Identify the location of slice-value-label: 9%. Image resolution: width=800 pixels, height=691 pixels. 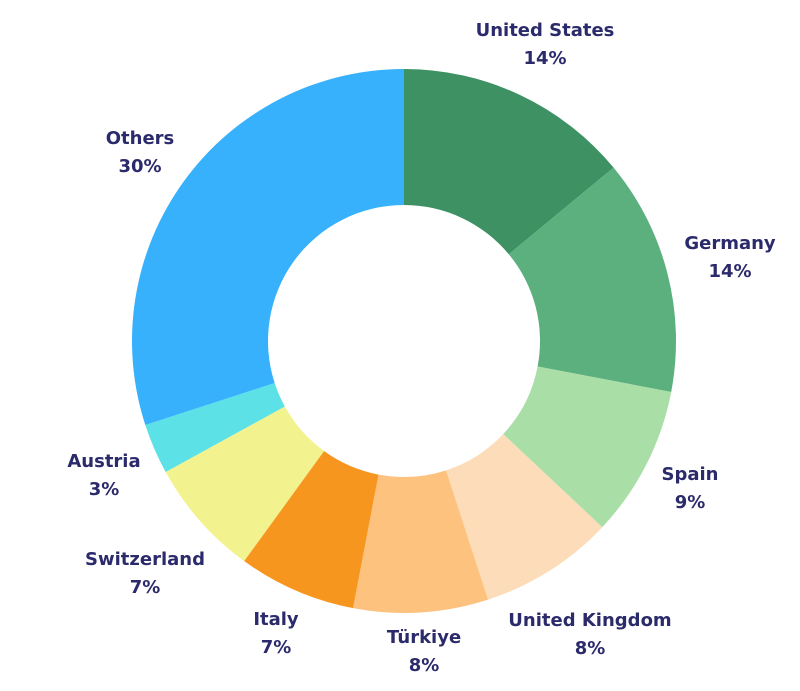
(690, 502).